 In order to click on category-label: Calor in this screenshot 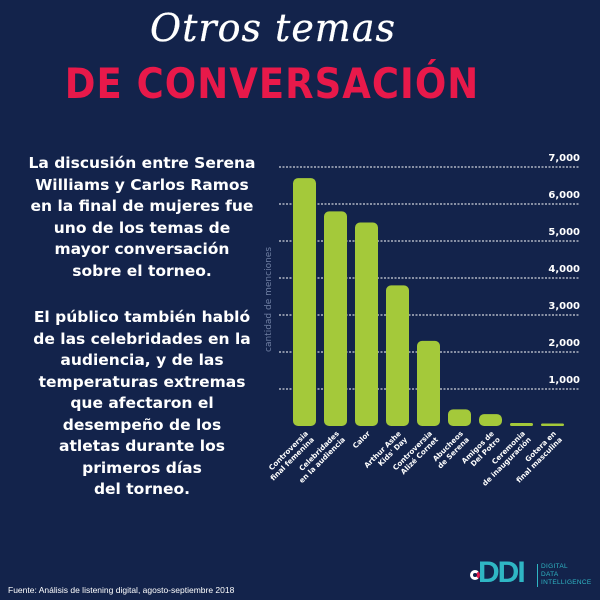, I will do `click(362, 440)`.